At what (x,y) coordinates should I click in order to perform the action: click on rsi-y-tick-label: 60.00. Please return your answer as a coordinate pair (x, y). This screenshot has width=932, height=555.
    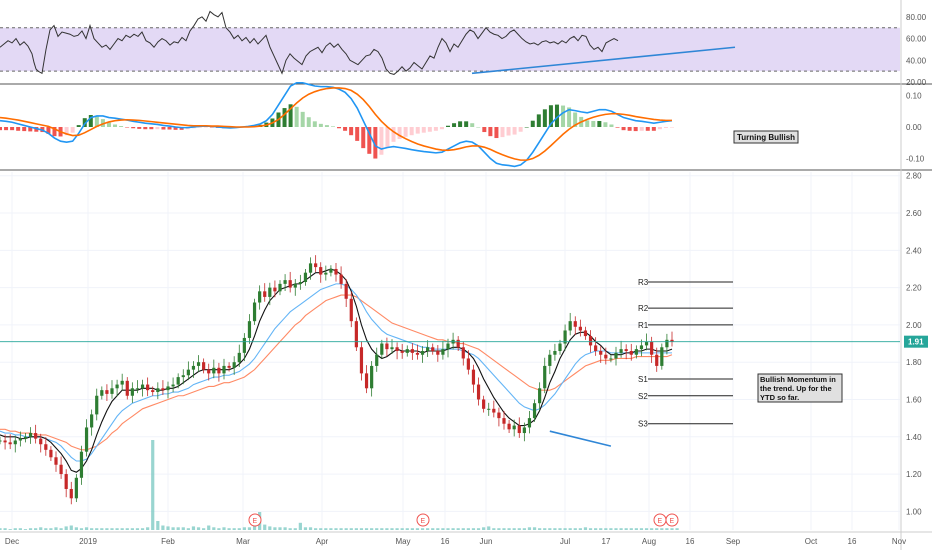
    Looking at the image, I should click on (916, 39).